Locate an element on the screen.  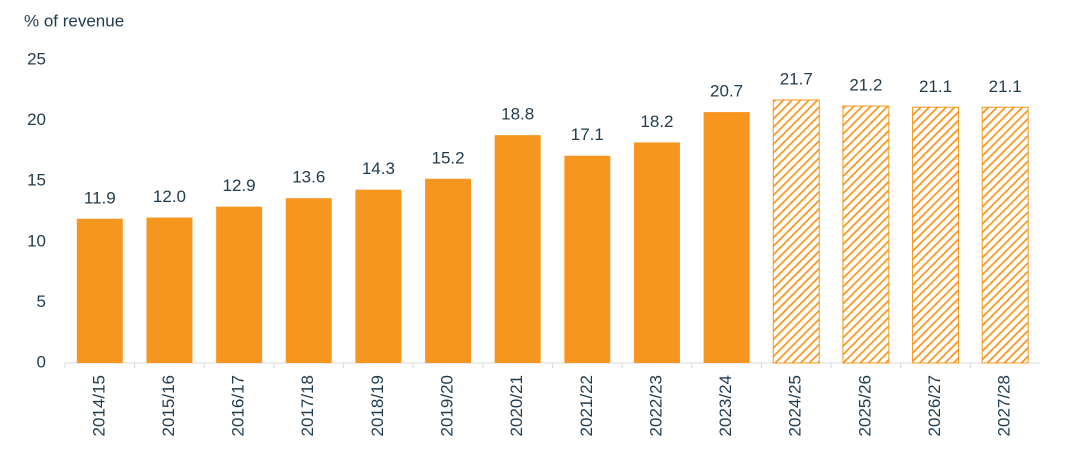
y-tick-label: 10 is located at coordinates (36, 240).